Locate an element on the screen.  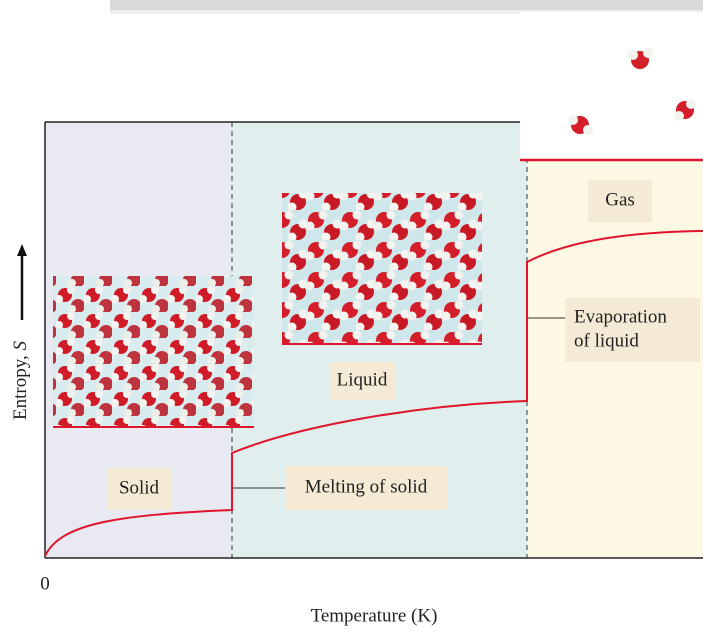
melting-label: Melting of solid is located at coordinates (366, 486).